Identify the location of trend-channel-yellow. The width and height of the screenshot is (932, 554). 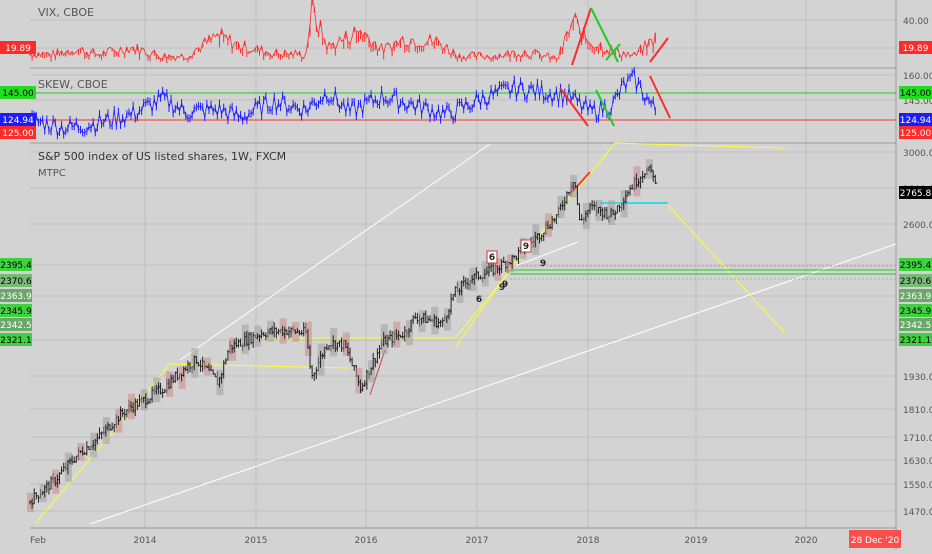
(191, 444).